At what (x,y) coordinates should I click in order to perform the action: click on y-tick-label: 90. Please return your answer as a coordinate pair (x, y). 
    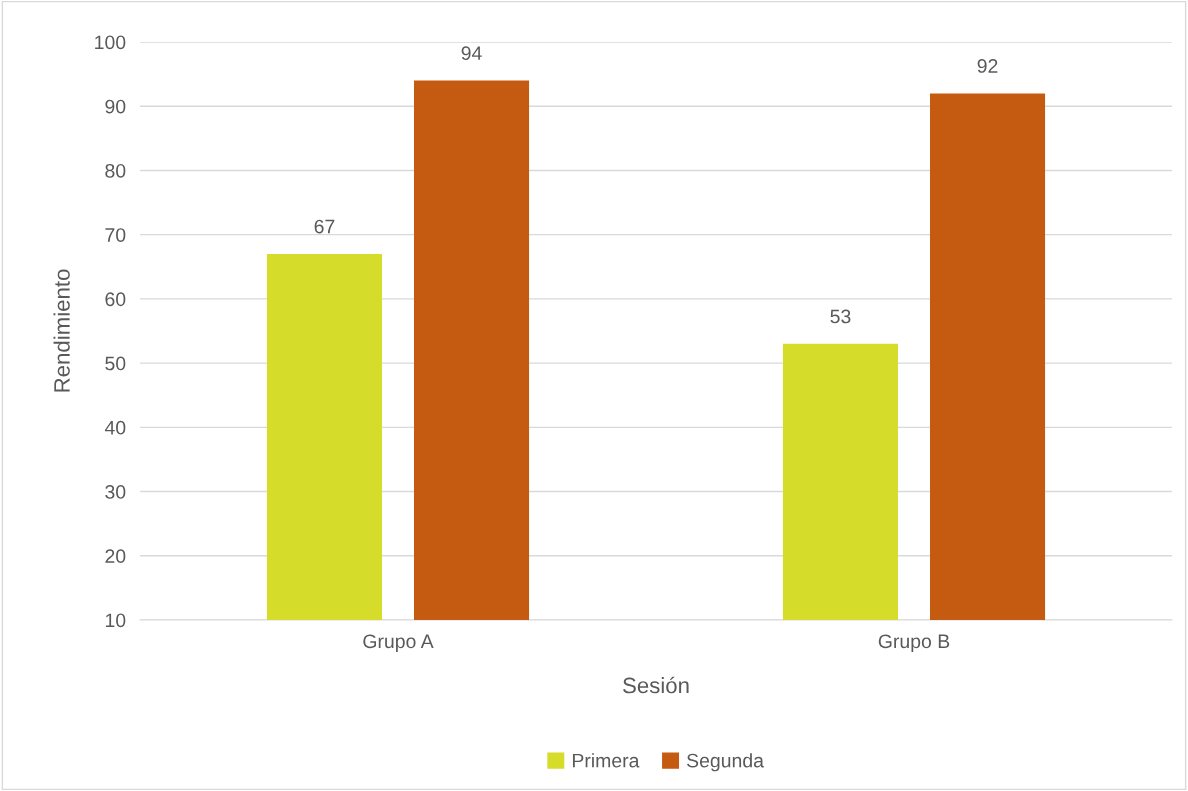
    Looking at the image, I should click on (115, 106).